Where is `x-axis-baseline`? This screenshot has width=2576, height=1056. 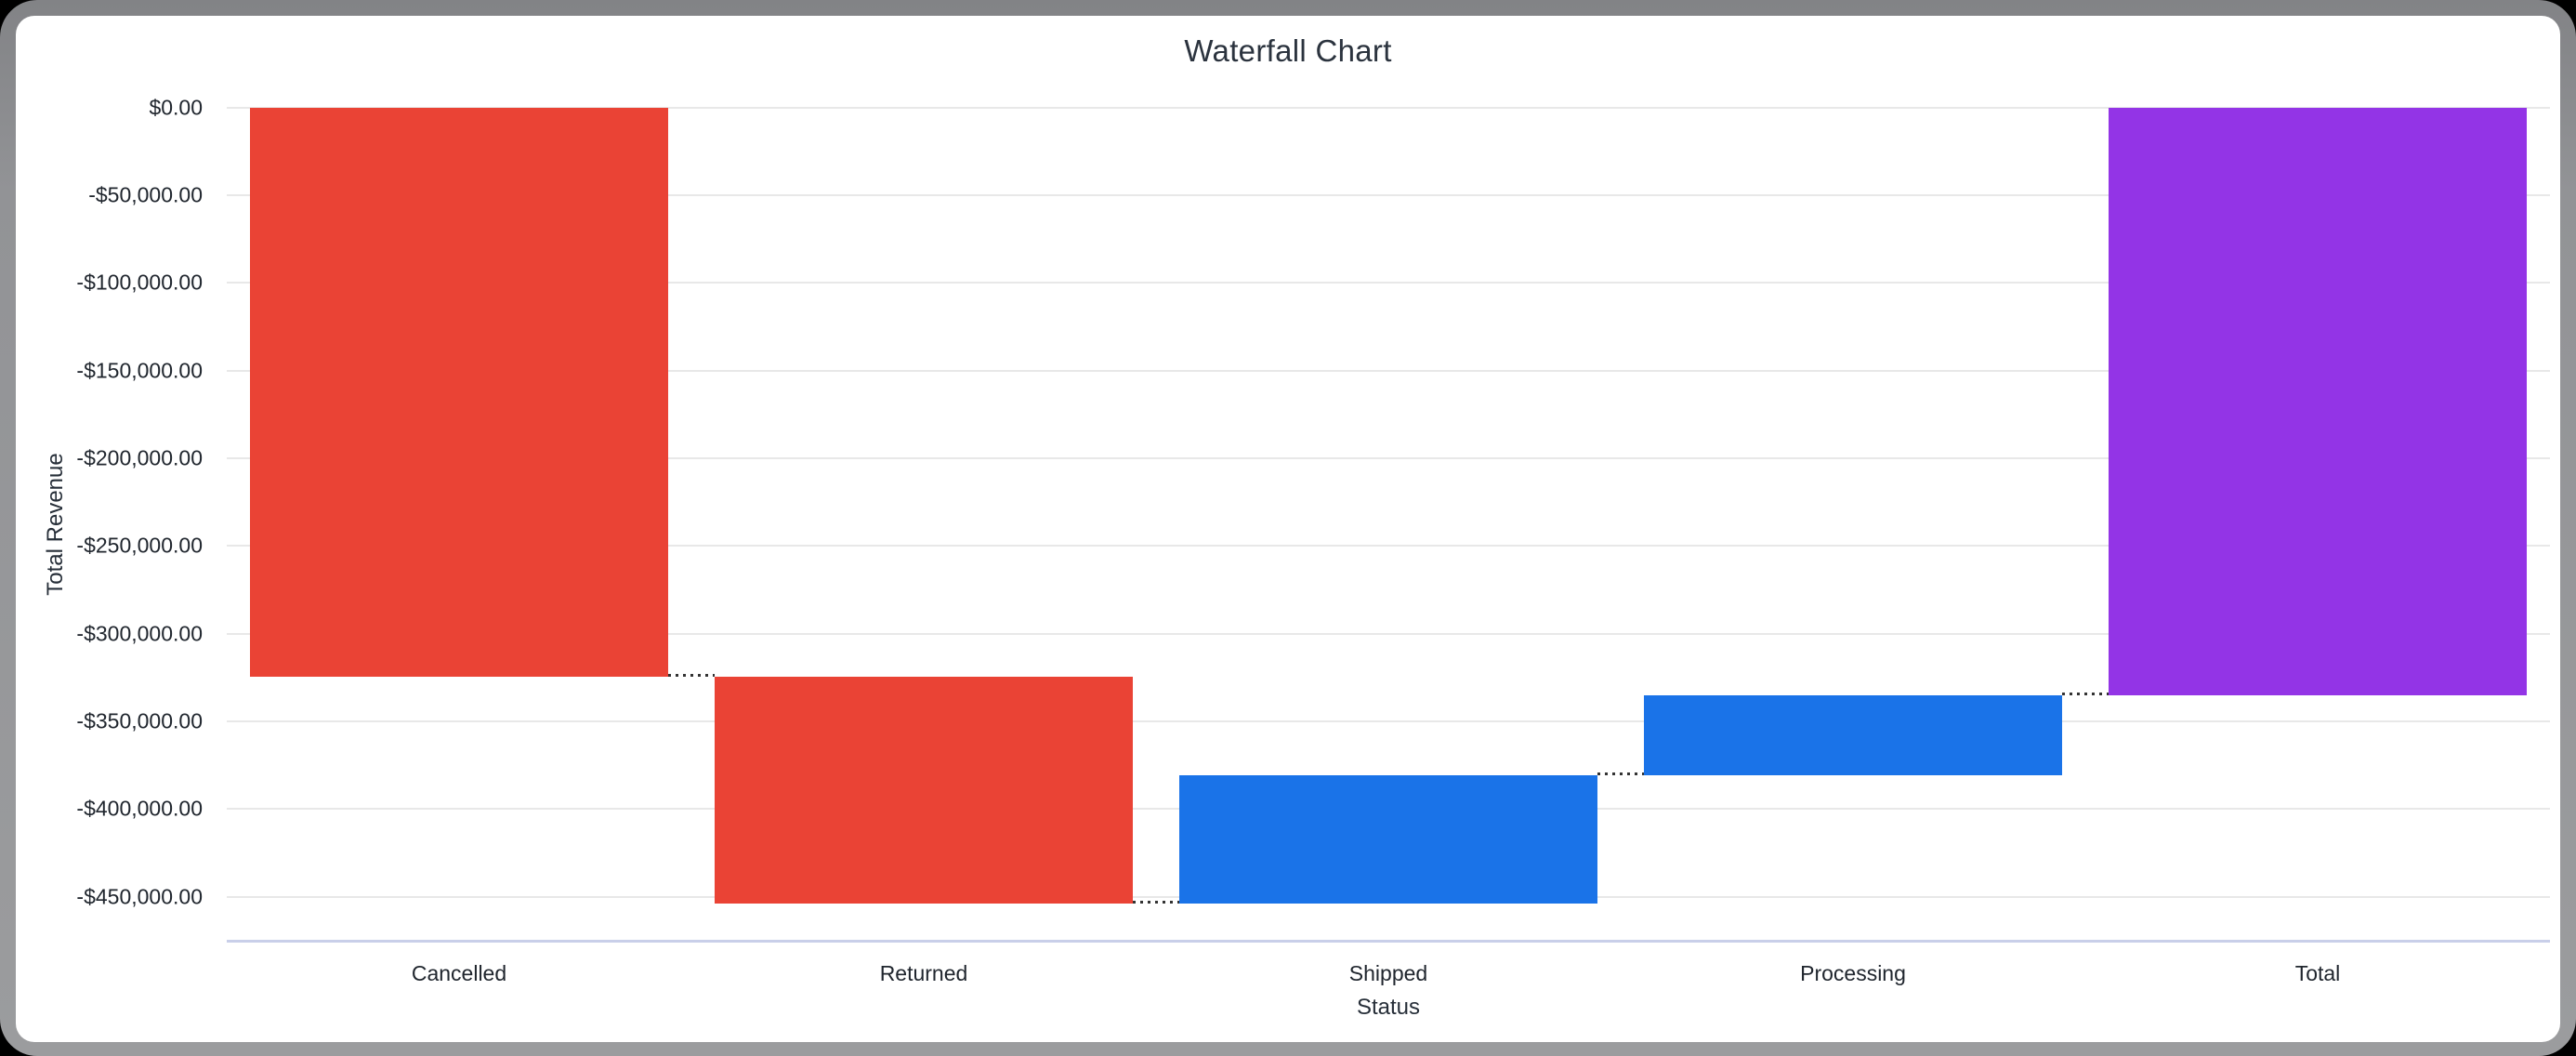 x-axis-baseline is located at coordinates (1388, 941).